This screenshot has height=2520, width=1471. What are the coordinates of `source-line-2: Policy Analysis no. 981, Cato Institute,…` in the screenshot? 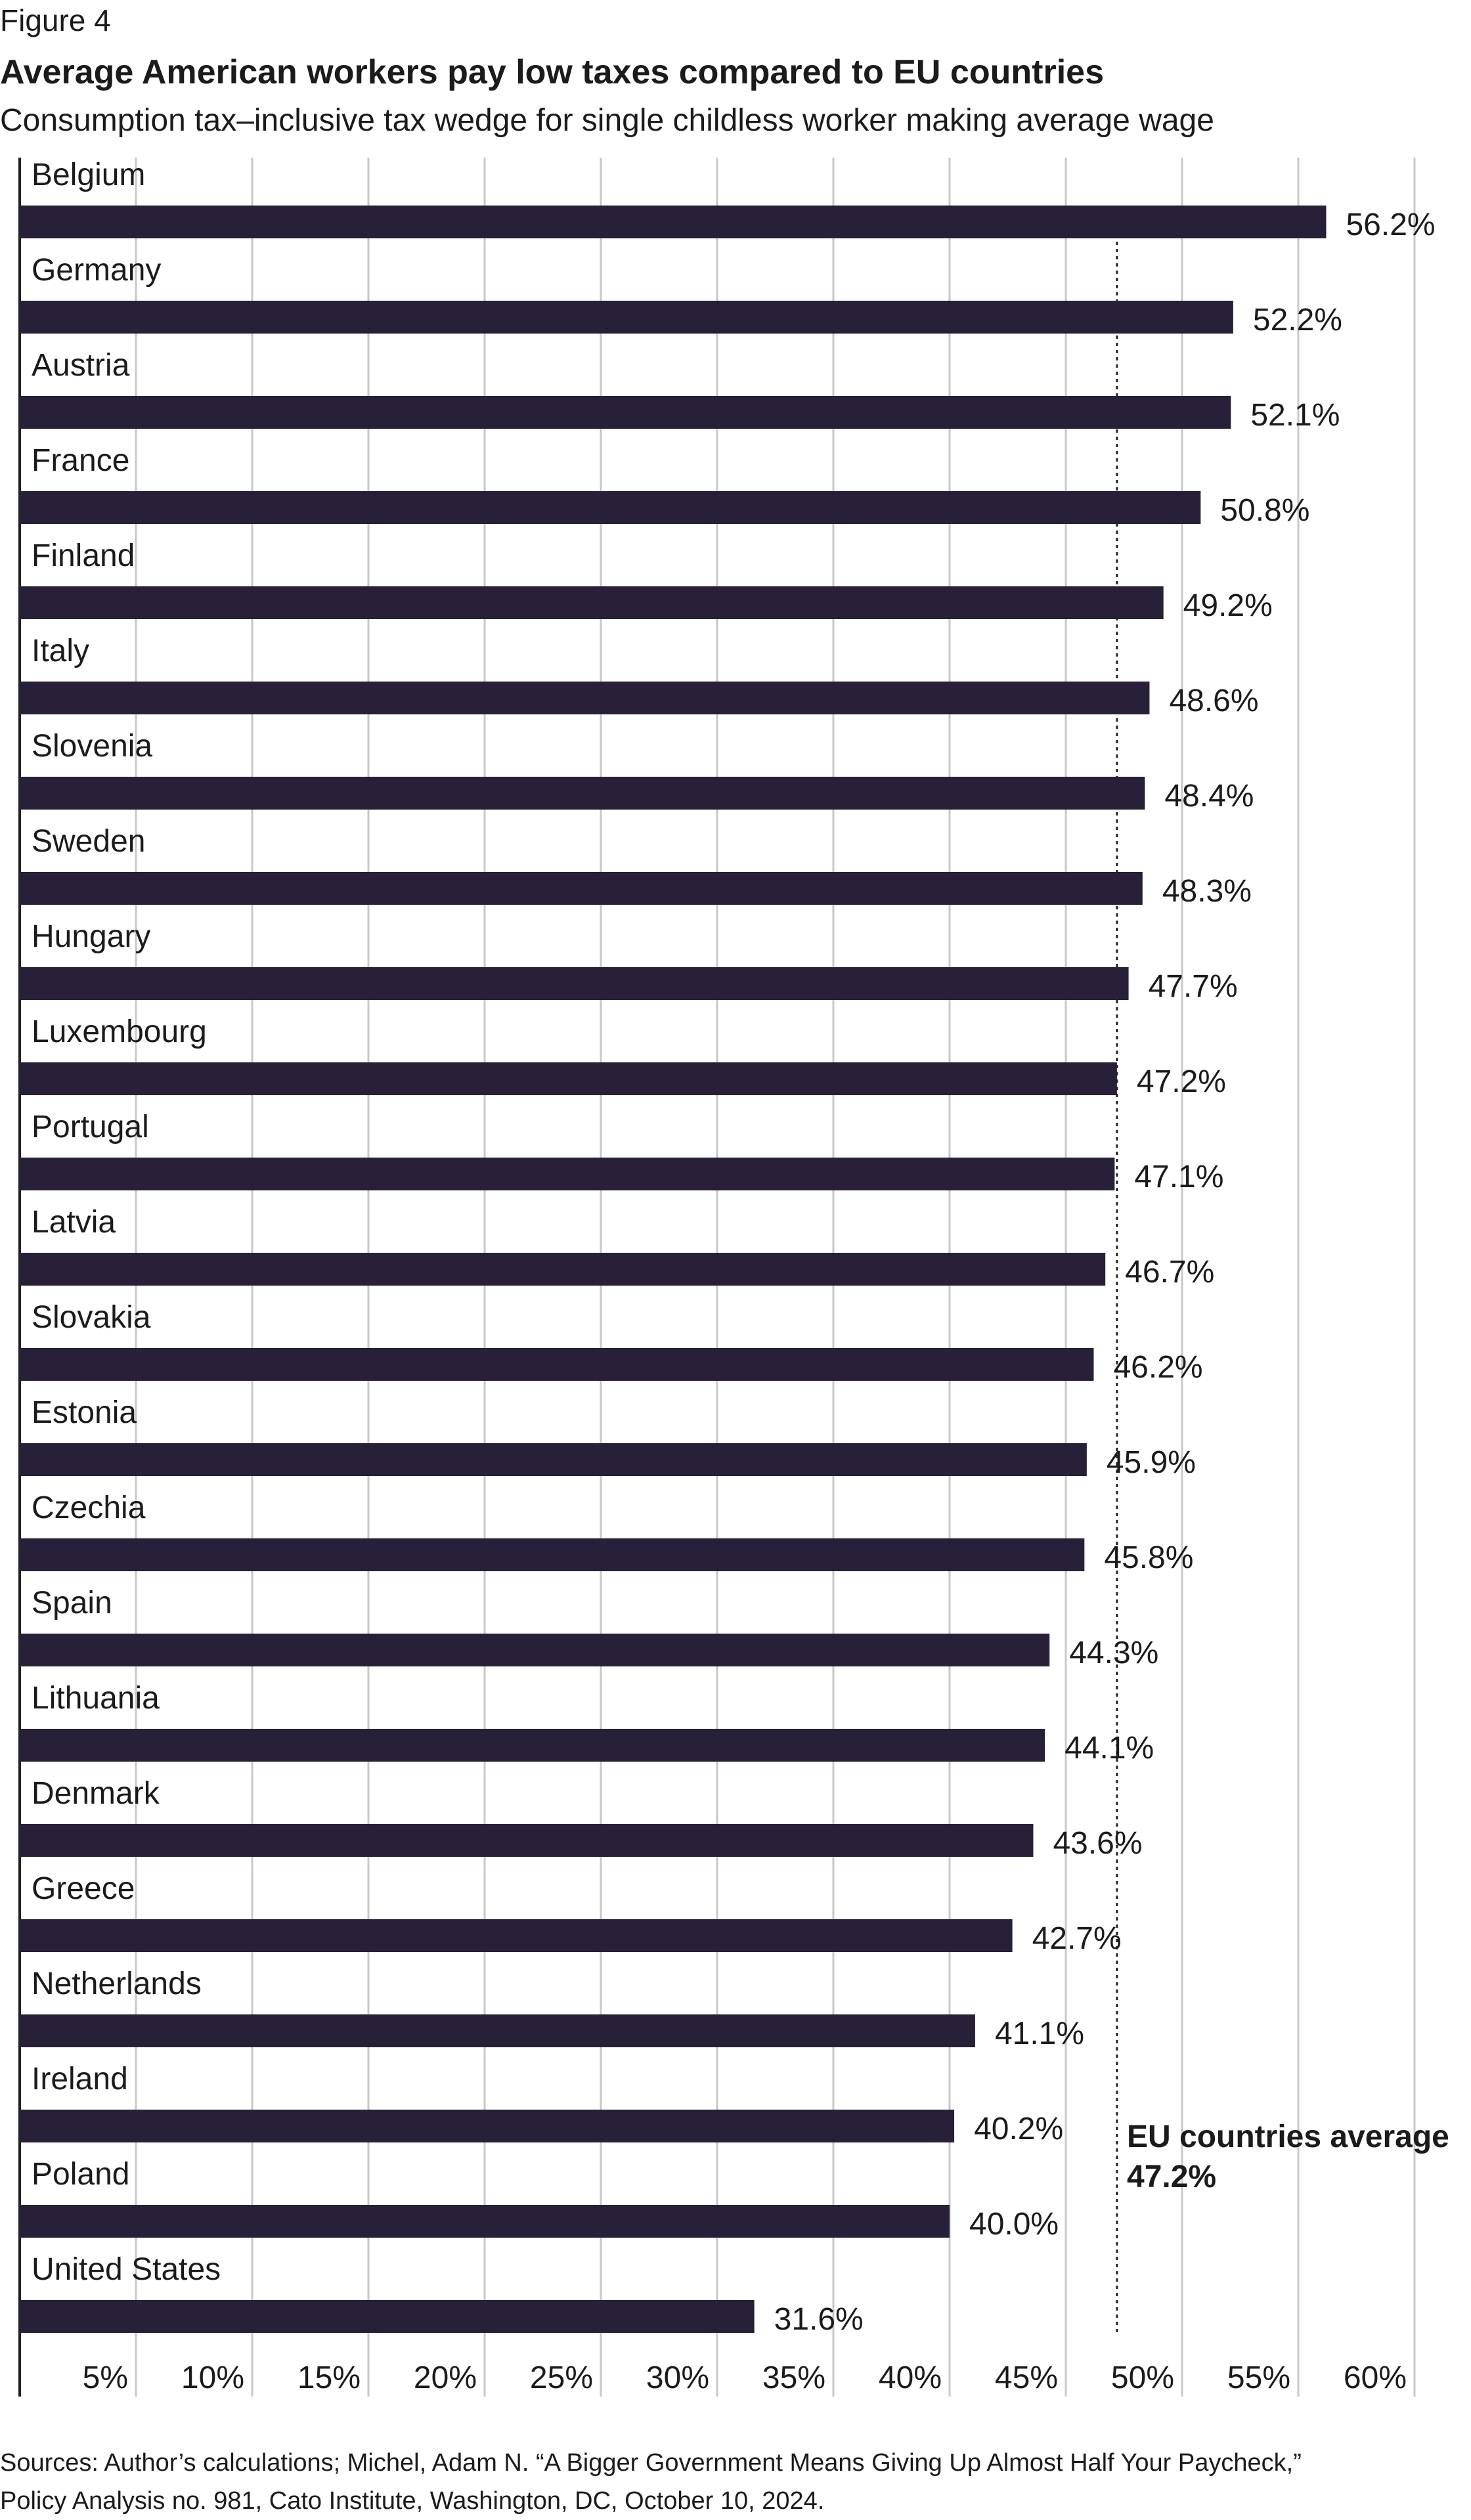 It's located at (413, 2501).